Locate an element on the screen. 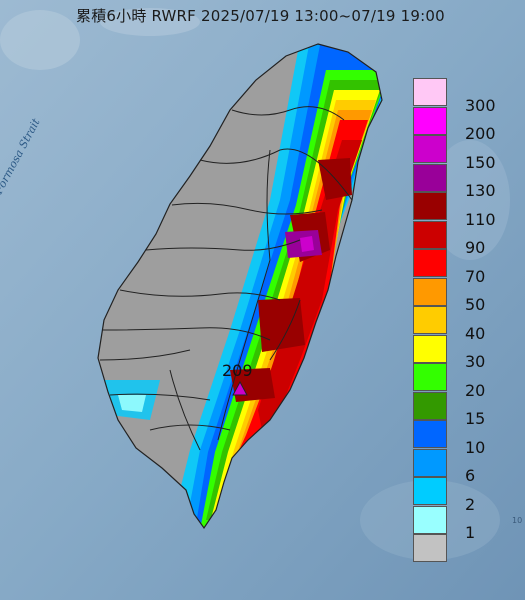 The width and height of the screenshot is (525, 600). legend-label: 15 is located at coordinates (475, 418).